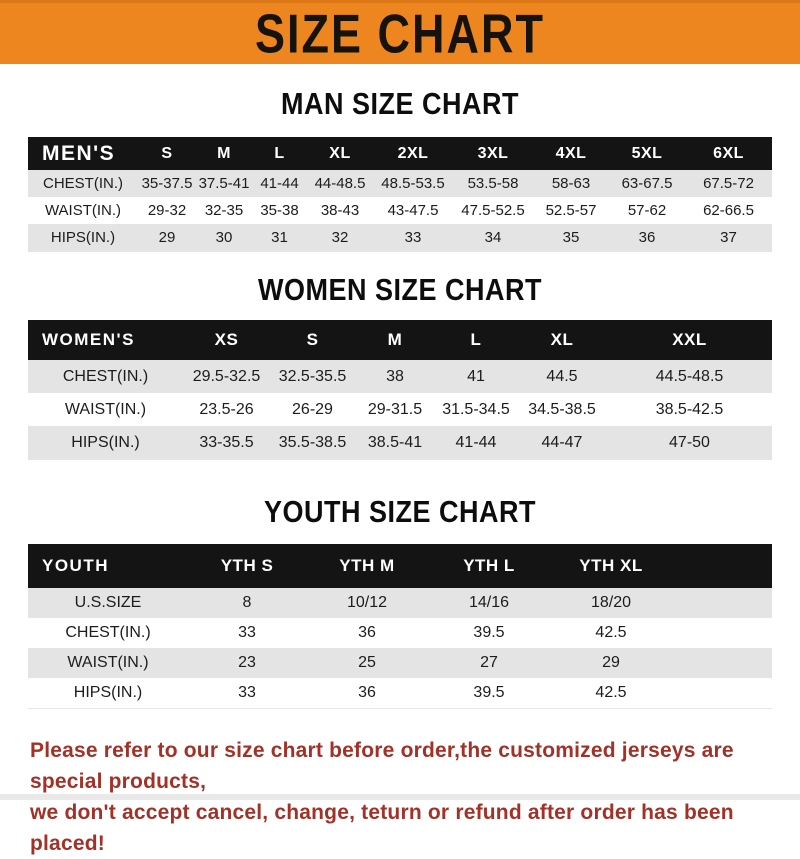 The width and height of the screenshot is (800, 859). Describe the element at coordinates (247, 662) in the screenshot. I see `table-cell: 23` at that location.